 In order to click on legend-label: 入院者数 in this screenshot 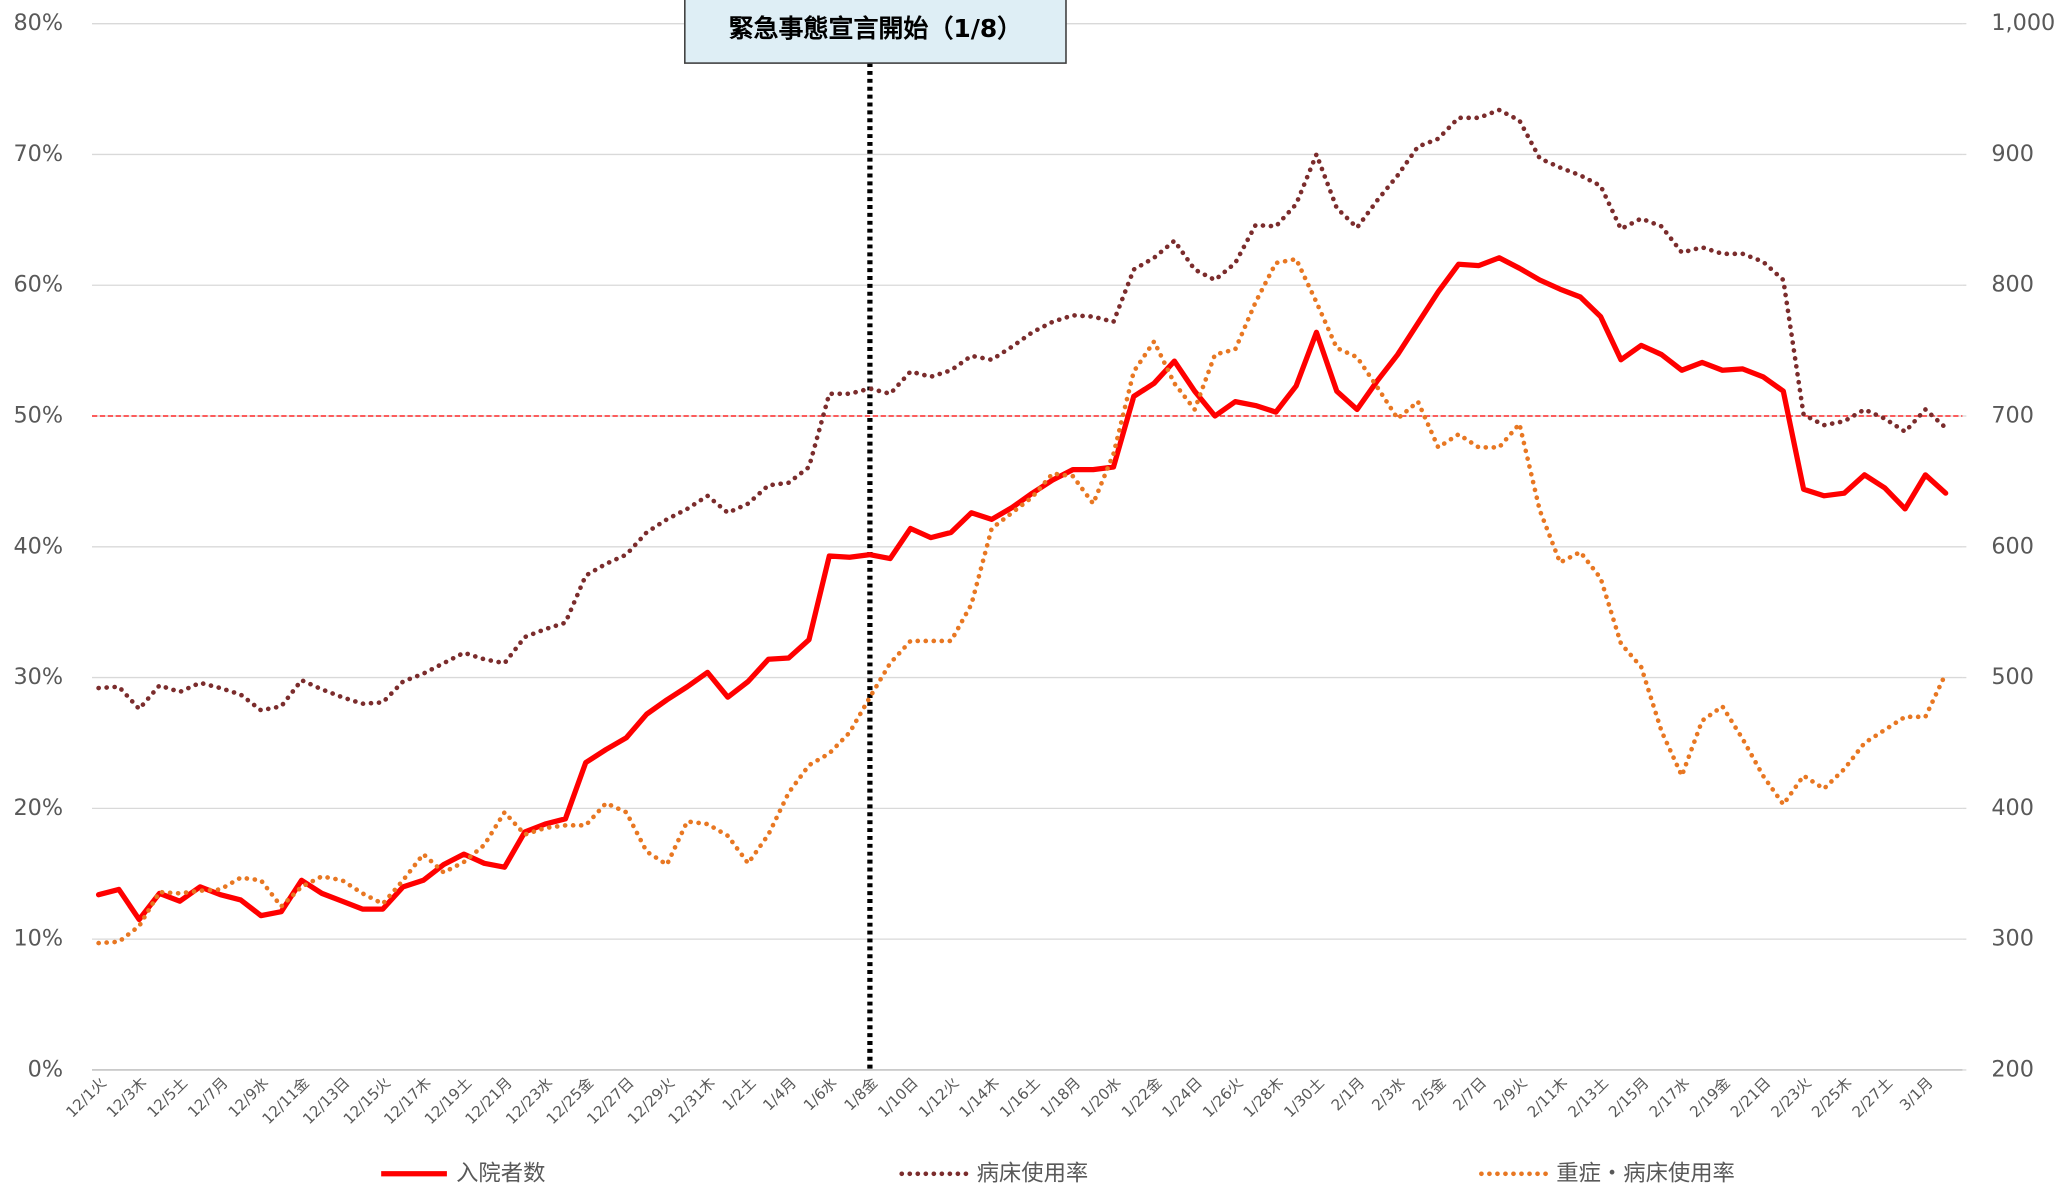, I will do `click(500, 1173)`.